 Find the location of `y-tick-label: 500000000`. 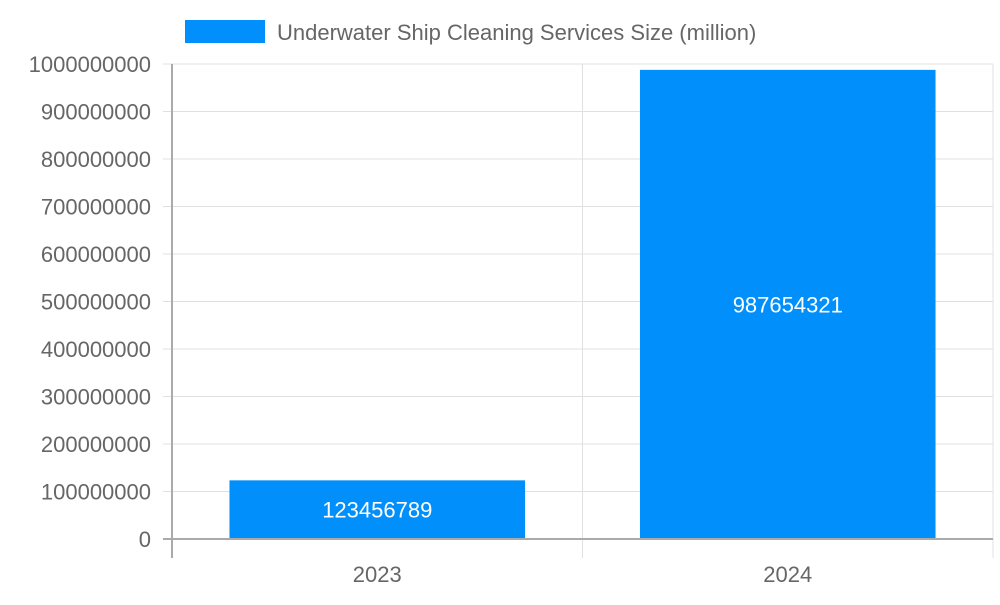

y-tick-label: 500000000 is located at coordinates (96, 302).